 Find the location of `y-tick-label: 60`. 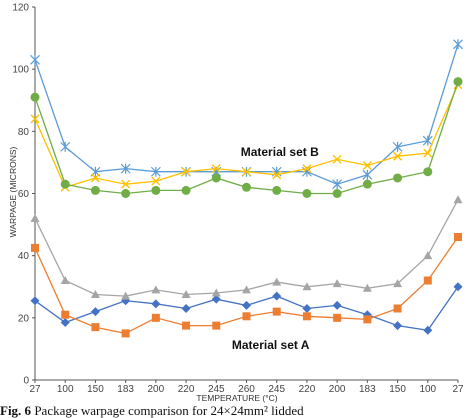

y-tick-label: 60 is located at coordinates (24, 194).